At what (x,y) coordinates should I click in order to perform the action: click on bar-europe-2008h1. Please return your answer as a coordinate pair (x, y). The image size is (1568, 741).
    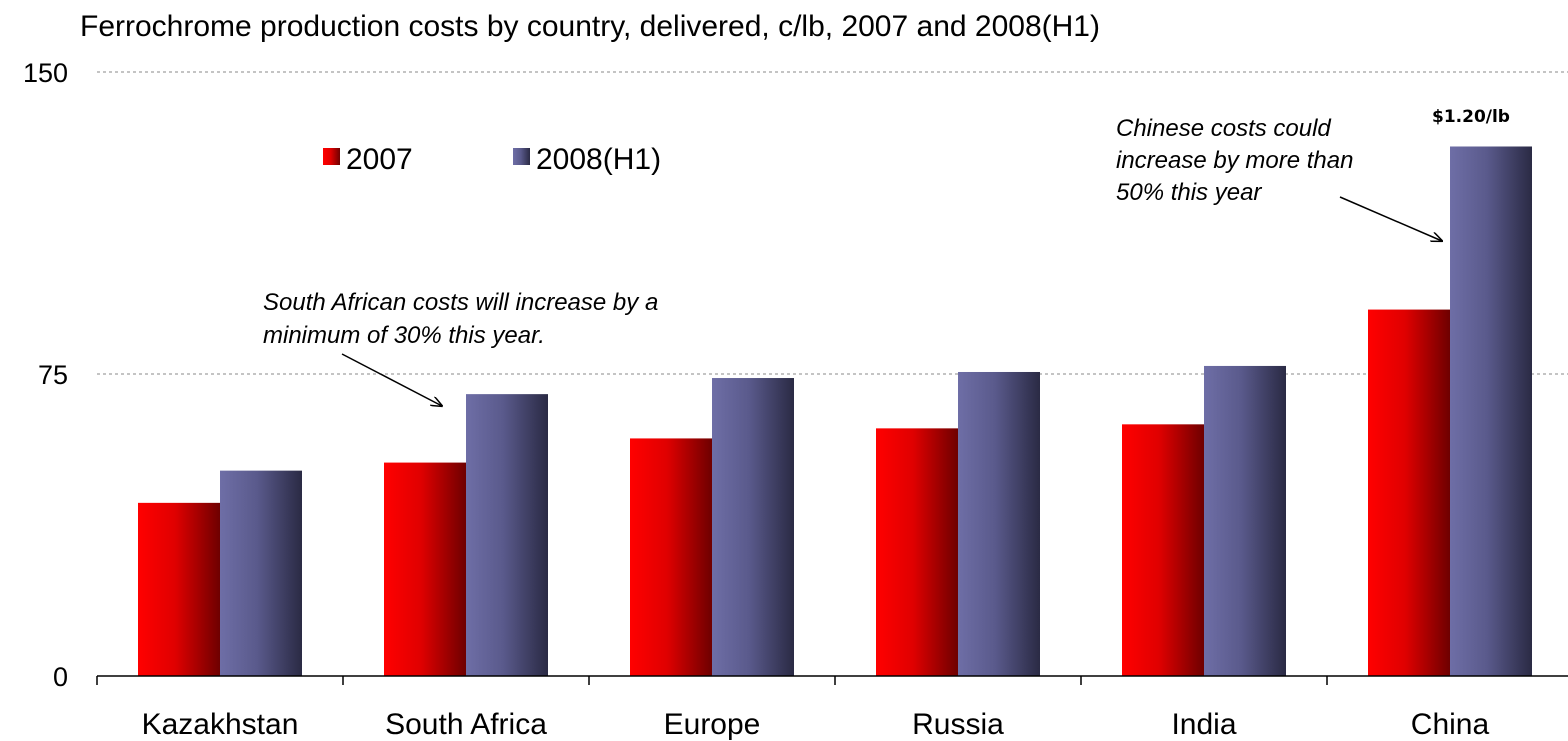
    Looking at the image, I should click on (753, 527).